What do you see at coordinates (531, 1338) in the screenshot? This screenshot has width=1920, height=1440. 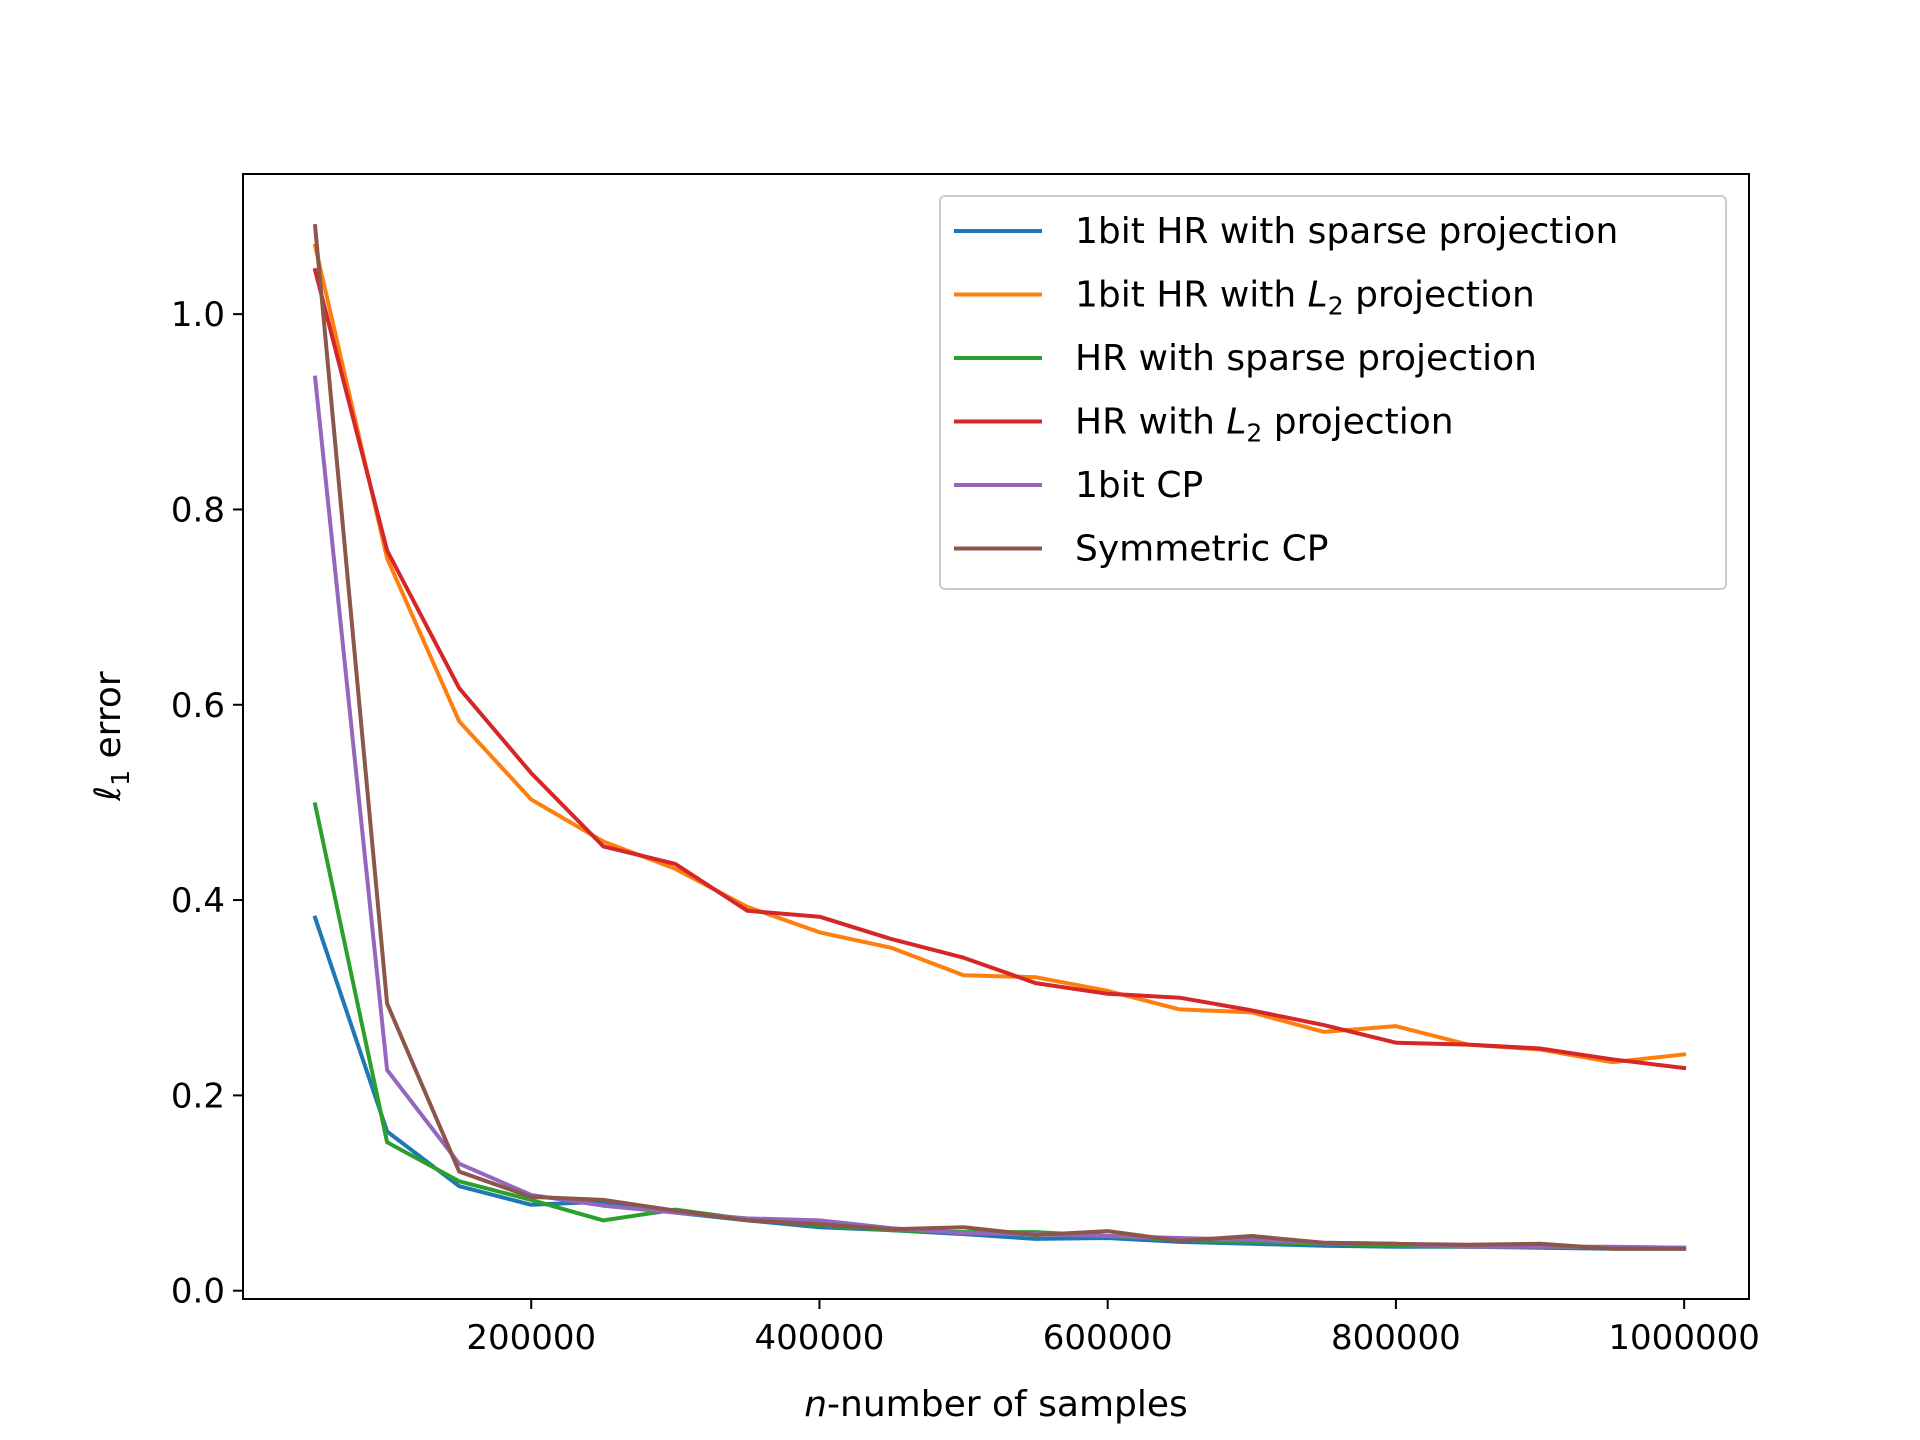 I see `x-tick-label: 200000` at bounding box center [531, 1338].